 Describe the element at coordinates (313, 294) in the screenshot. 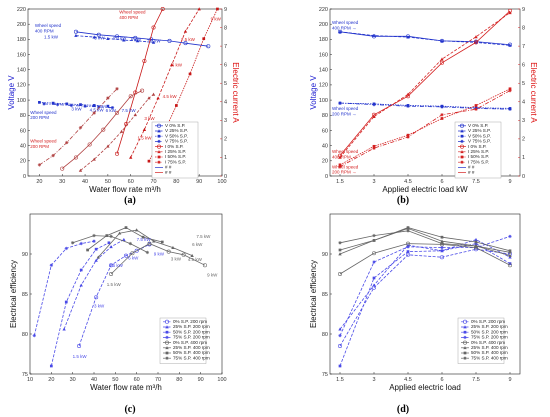

I see `y-axis-label: Electrical efficiency` at that location.